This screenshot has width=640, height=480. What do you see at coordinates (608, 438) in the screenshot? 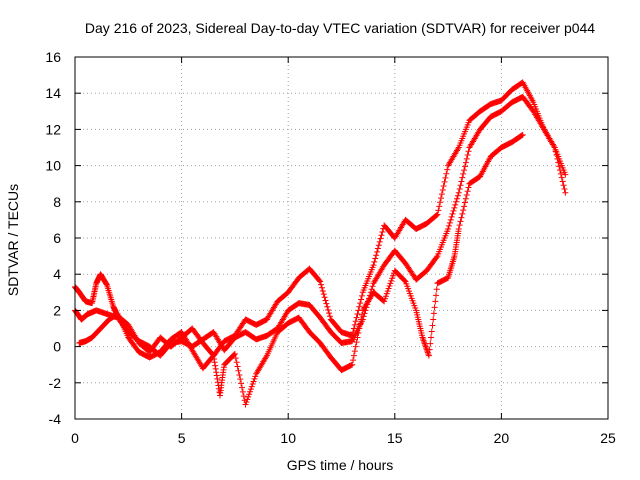
I see `x-tick-label: 25` at bounding box center [608, 438].